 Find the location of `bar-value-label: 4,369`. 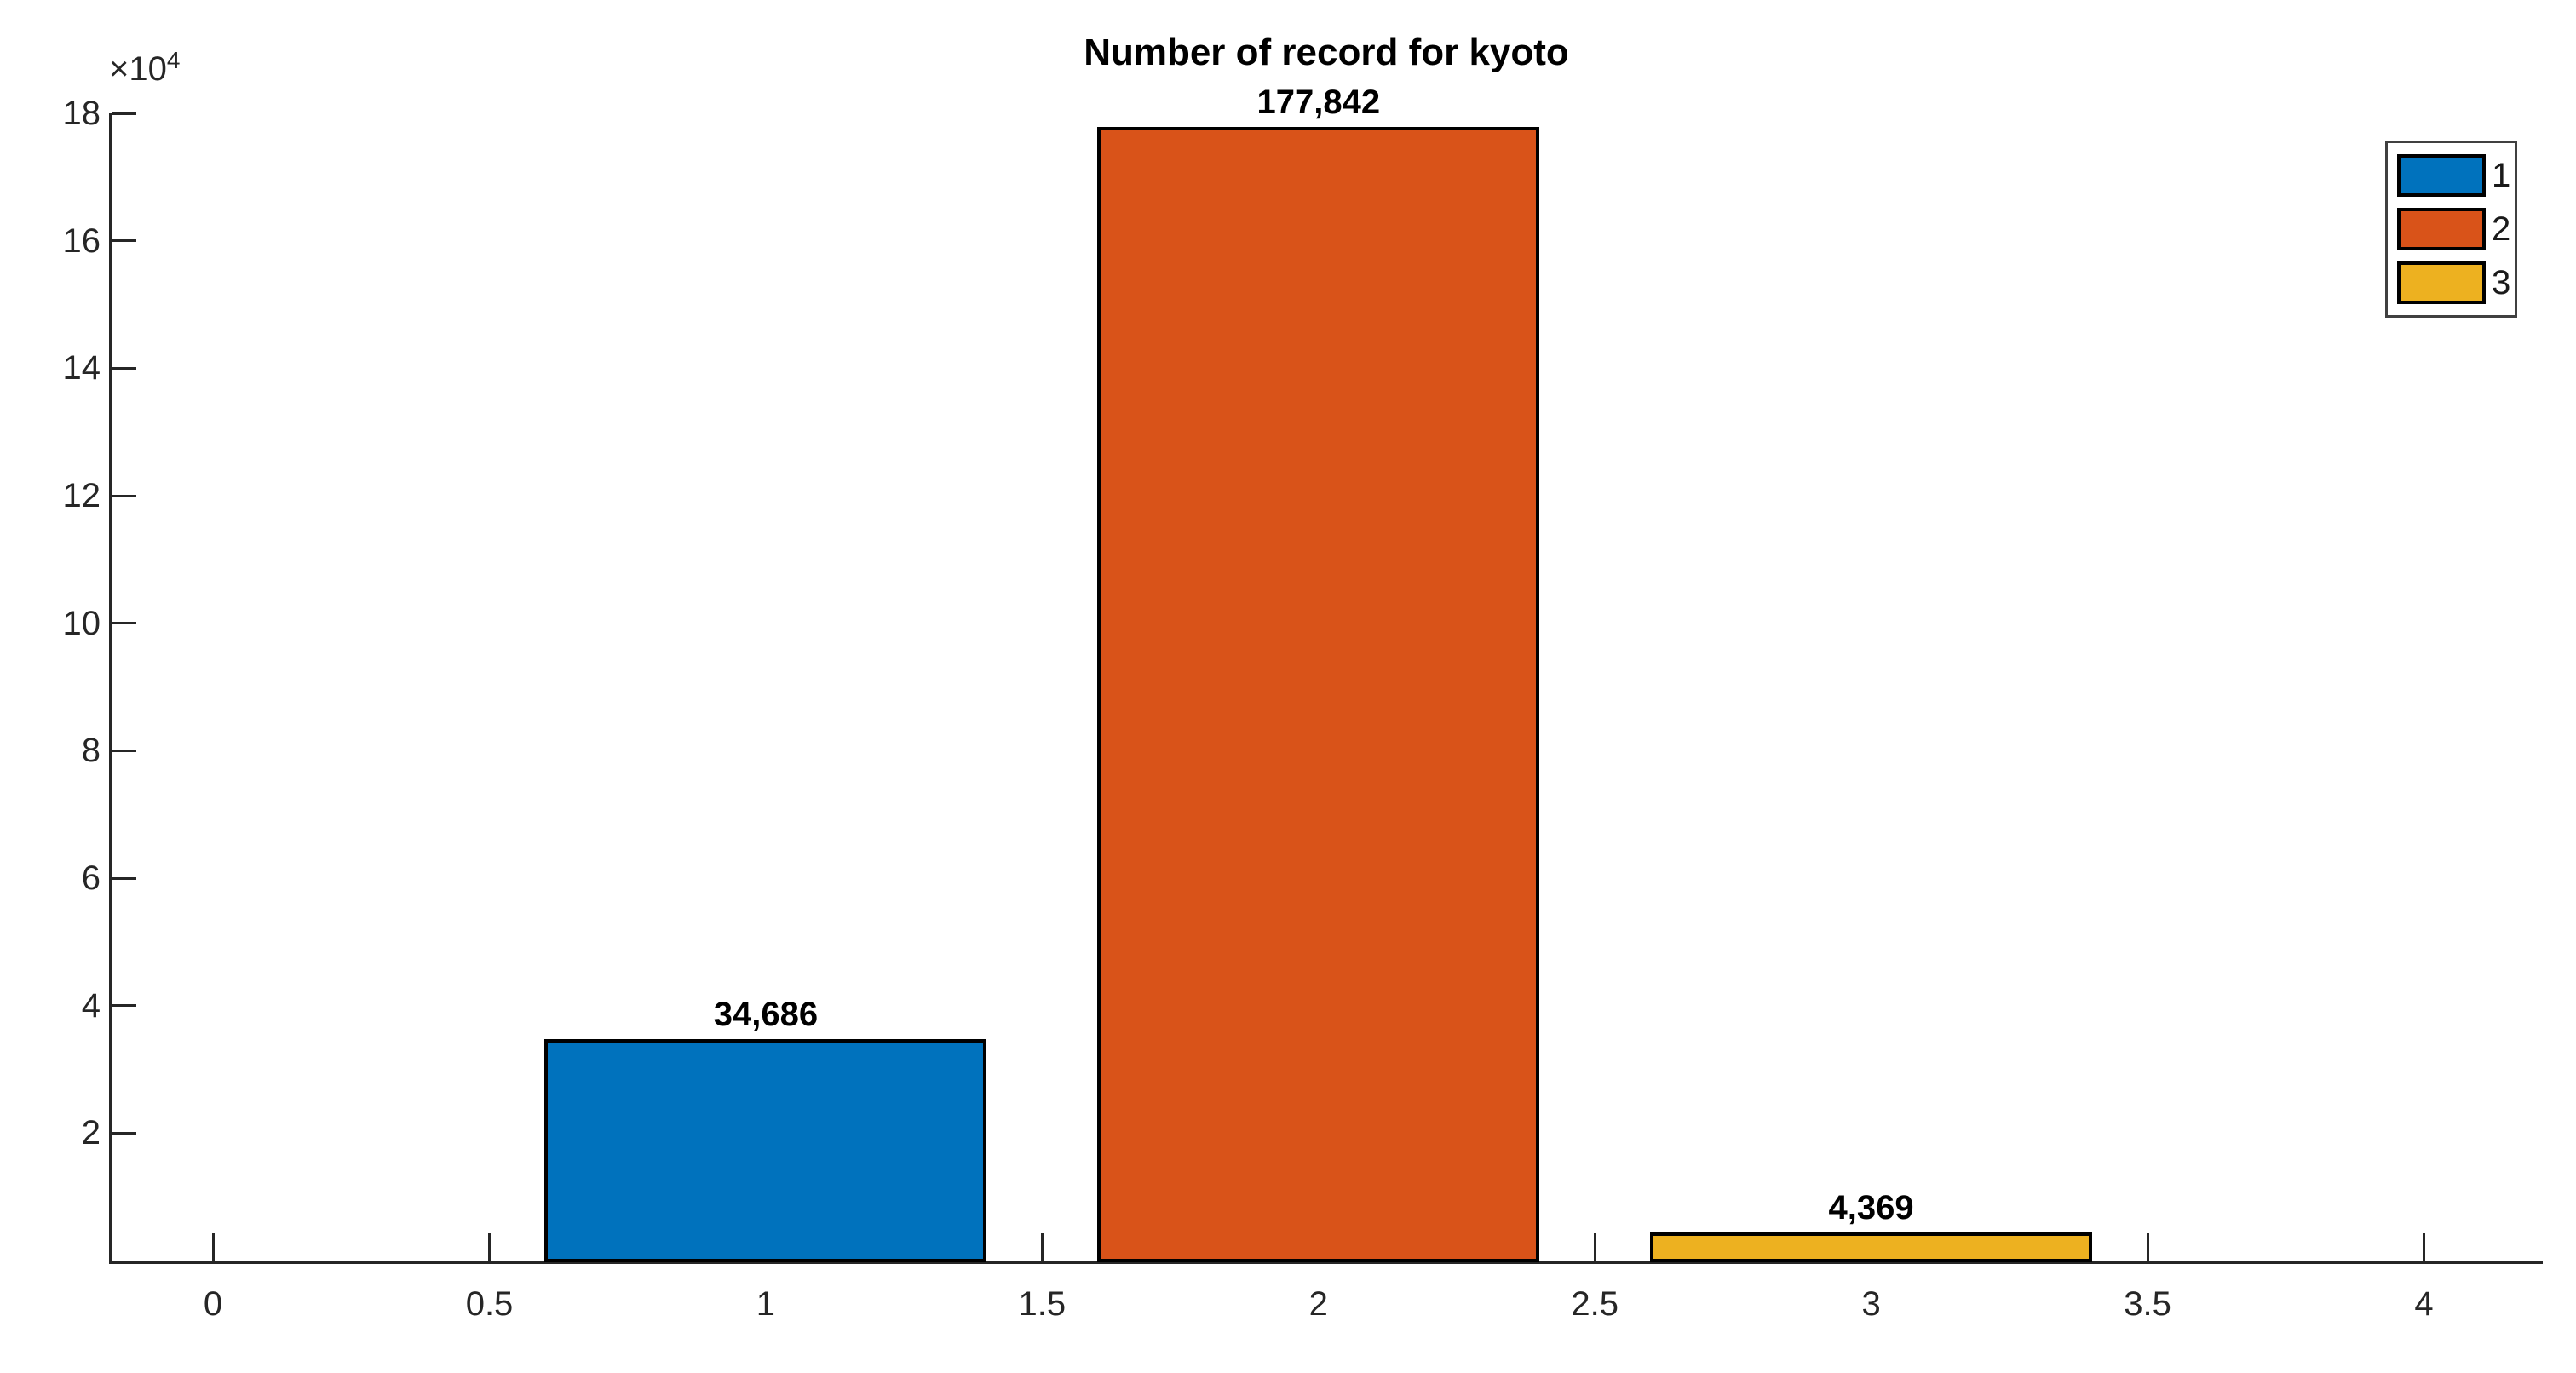

bar-value-label: 4,369 is located at coordinates (1871, 1208).